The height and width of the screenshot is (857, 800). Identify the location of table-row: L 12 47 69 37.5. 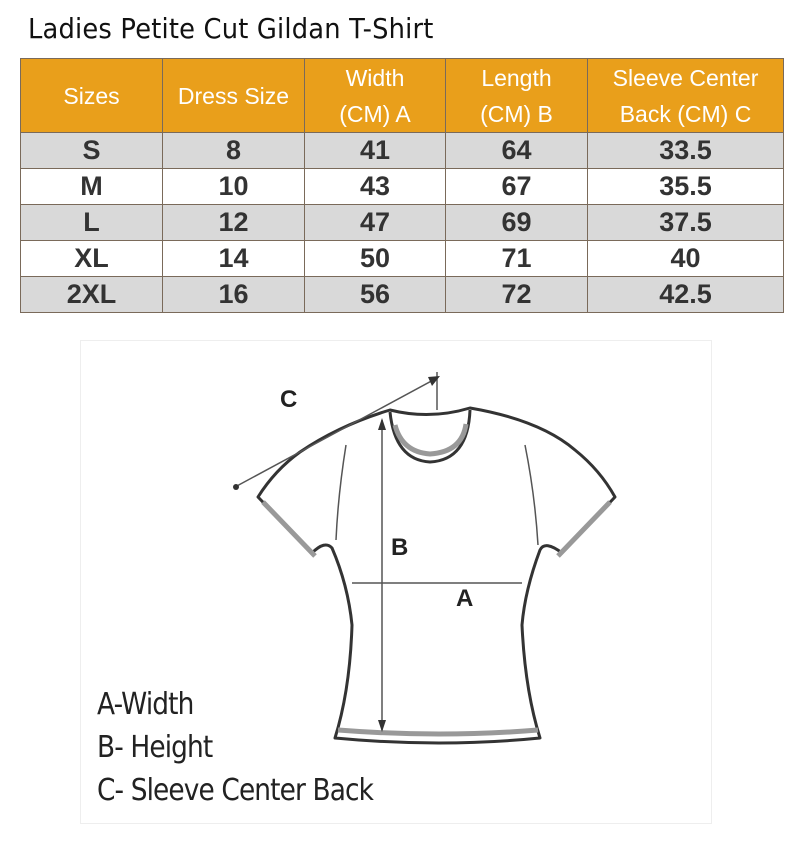
(402, 222).